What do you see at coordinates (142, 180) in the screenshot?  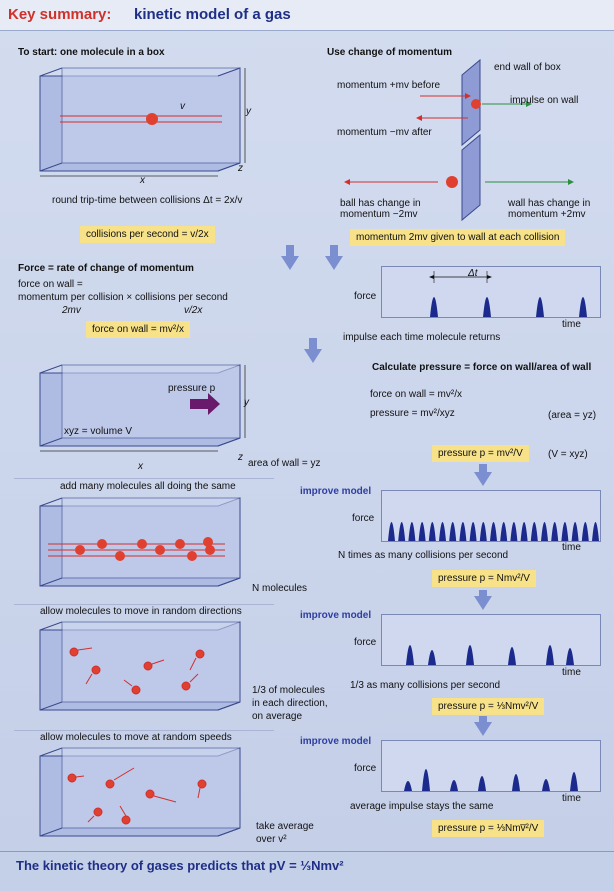 I see `s1-x: x` at bounding box center [142, 180].